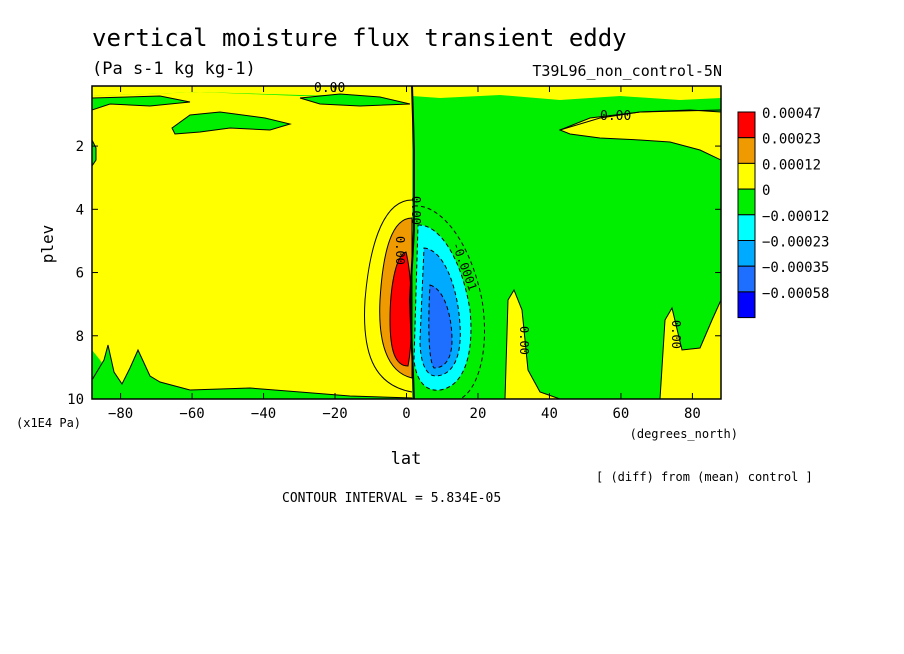  What do you see at coordinates (704, 477) in the screenshot?
I see `diff-note: [ (diff) from (mean) control ]` at bounding box center [704, 477].